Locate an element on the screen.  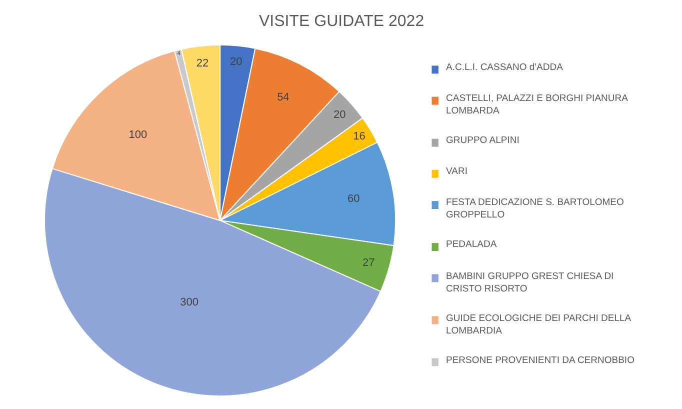
data-label: 100 is located at coordinates (138, 135).